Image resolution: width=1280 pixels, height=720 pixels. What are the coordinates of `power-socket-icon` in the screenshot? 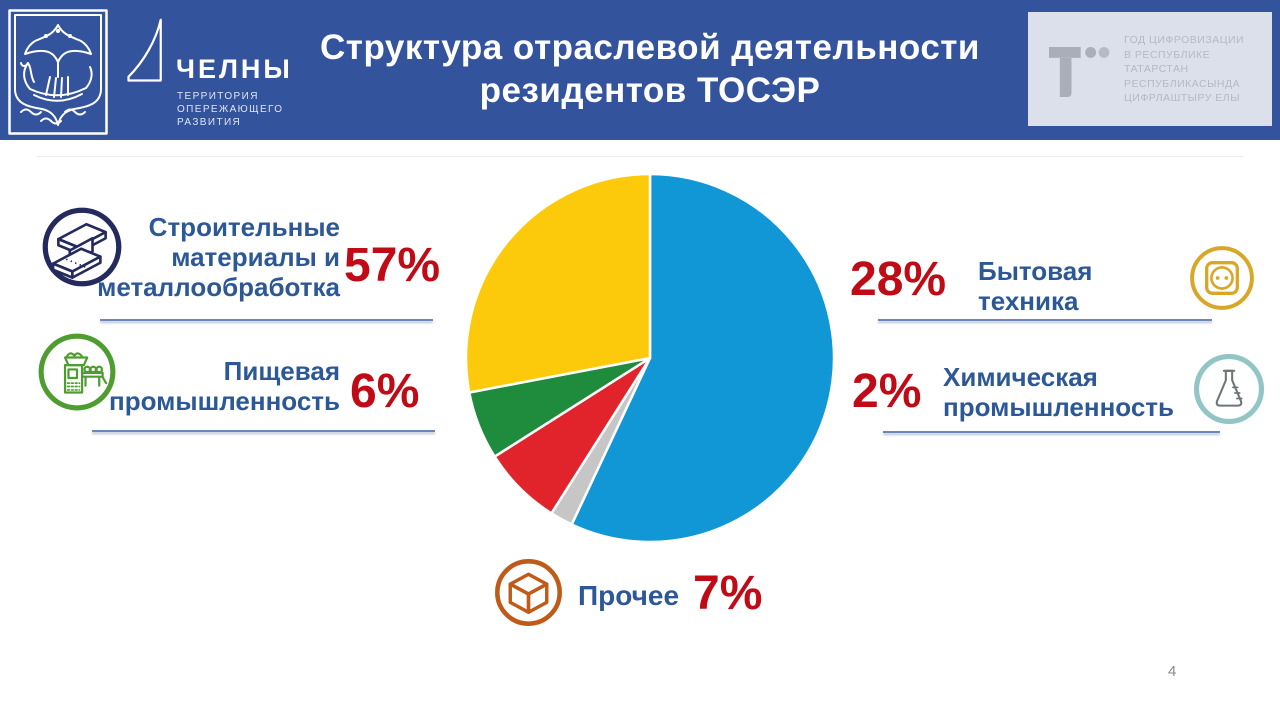 It's located at (1222, 278).